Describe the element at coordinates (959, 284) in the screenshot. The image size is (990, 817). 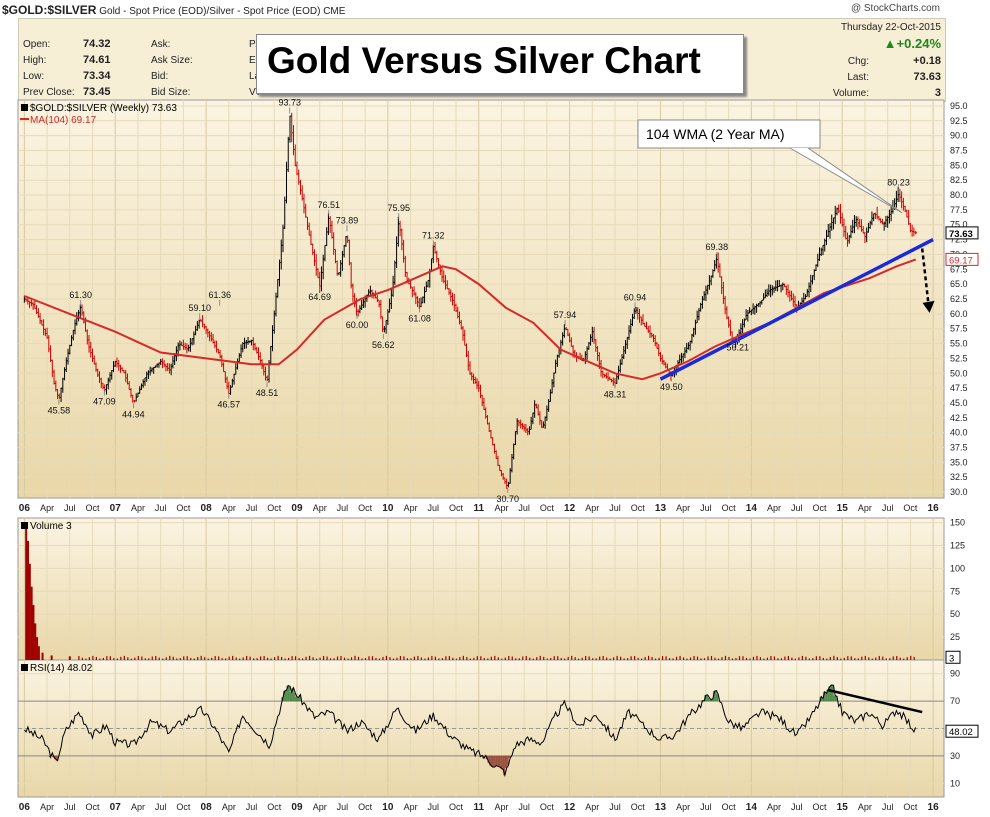
I see `price-y-tick-label: 65.0` at that location.